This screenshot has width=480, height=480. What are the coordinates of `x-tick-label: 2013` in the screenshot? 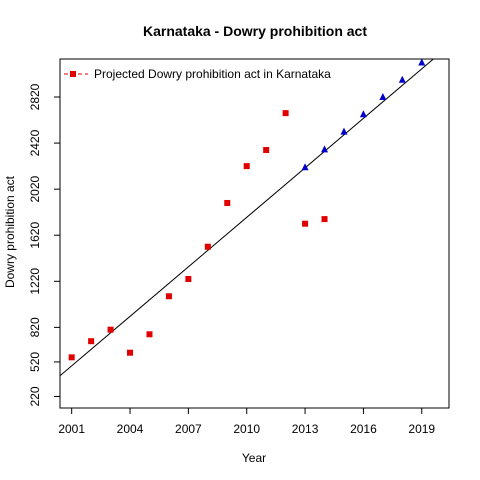 It's located at (305, 429).